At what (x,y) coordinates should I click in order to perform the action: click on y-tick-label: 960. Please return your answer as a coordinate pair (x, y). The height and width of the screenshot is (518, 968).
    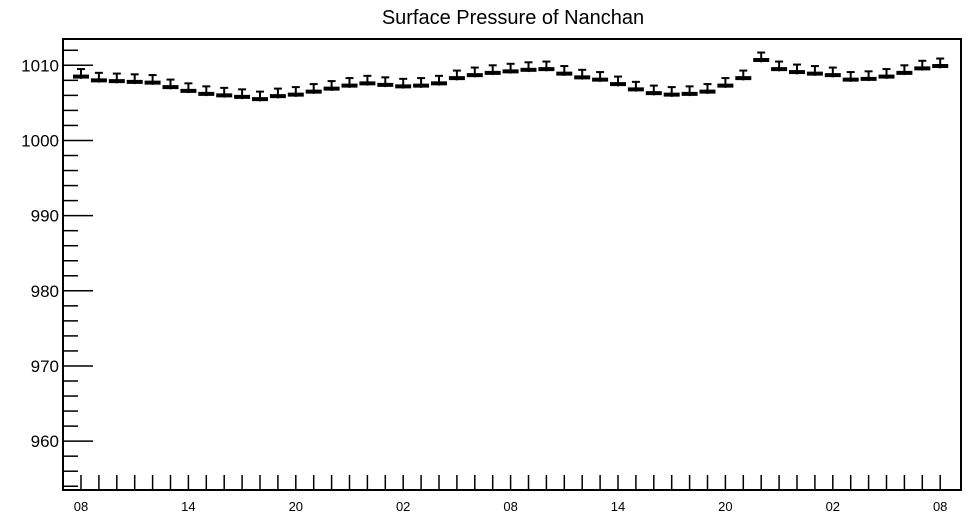
    Looking at the image, I should click on (45, 441).